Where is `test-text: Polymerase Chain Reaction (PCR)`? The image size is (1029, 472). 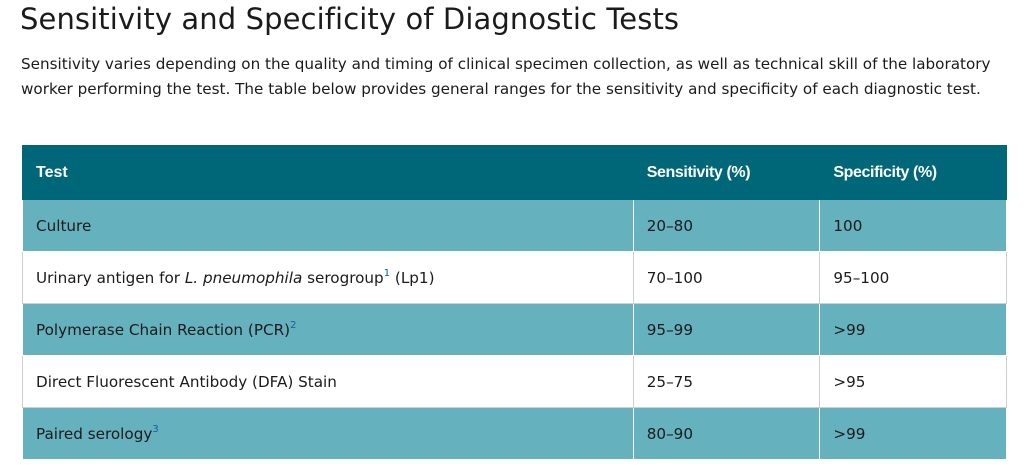 test-text: Polymerase Chain Reaction (PCR) is located at coordinates (163, 329).